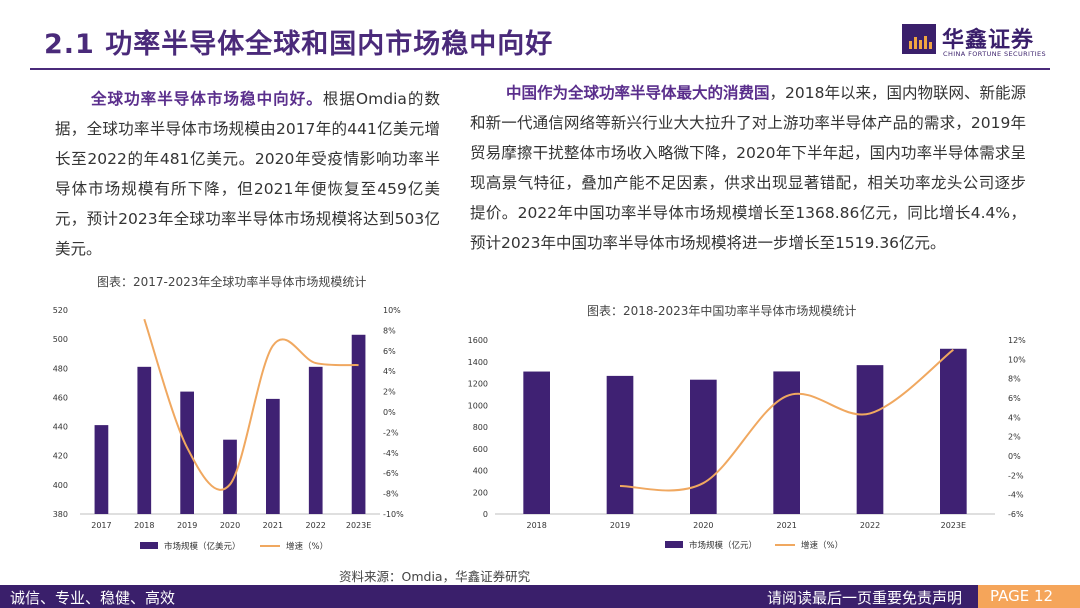 This screenshot has width=1080, height=608. I want to click on company-logo: 华鑫证券 CHINA FORTUNE SECURITIES, so click(977, 42).